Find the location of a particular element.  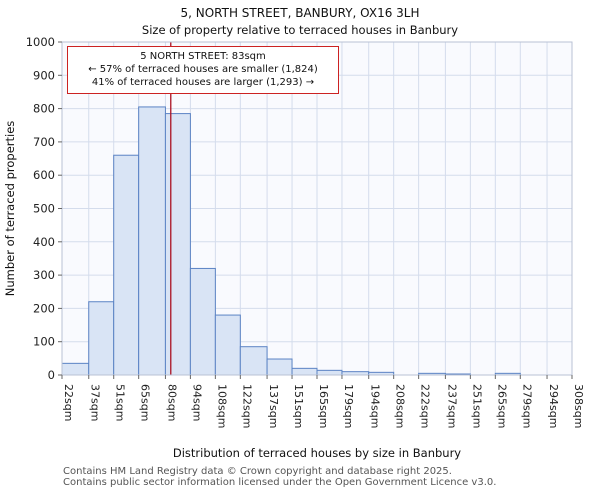

x-tick-label: 51sqm is located at coordinates (120, 402).